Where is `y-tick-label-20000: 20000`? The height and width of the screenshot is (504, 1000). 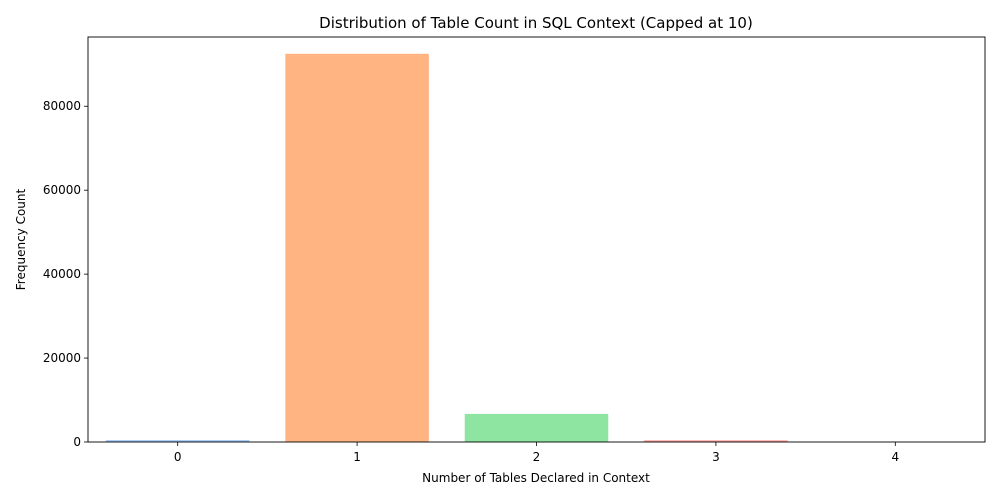 y-tick-label-20000: 20000 is located at coordinates (62, 358).